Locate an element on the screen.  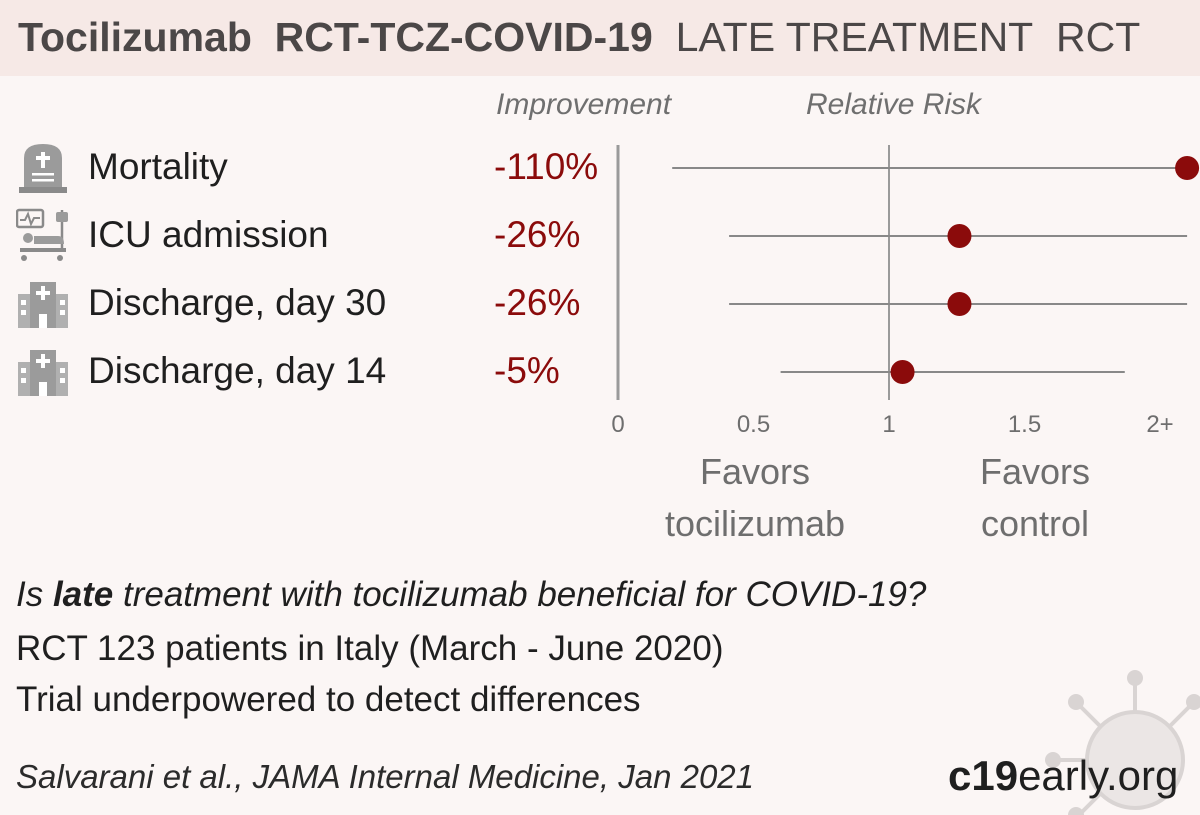
x-tick-label: 0.5 is located at coordinates (753, 424).